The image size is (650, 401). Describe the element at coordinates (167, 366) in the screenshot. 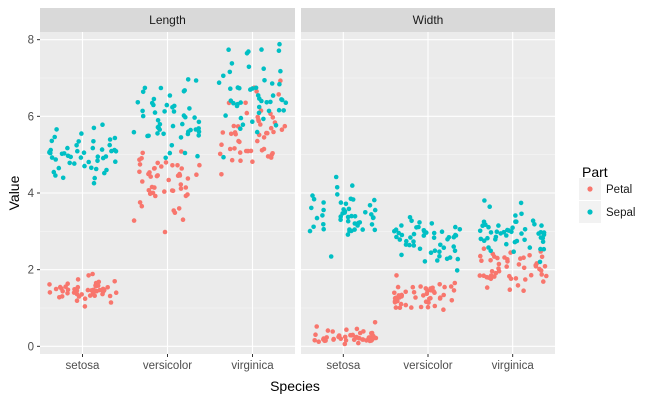

I see `x-tick-label: versicolor` at that location.